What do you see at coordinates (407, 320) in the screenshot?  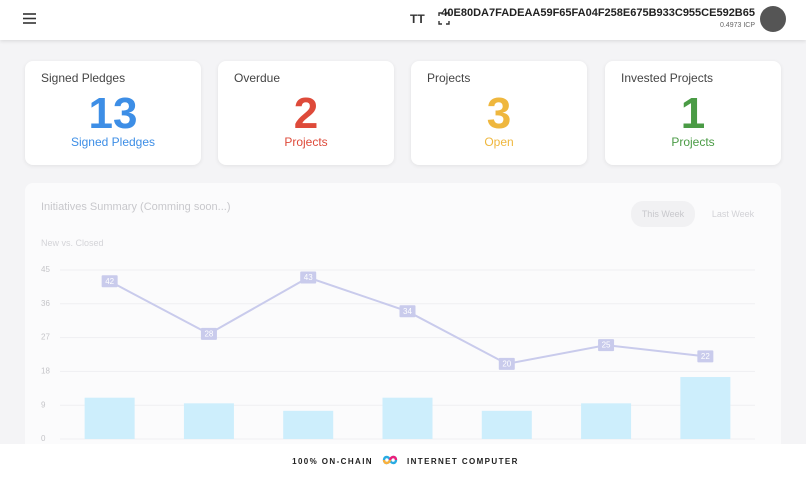 I see `line` at bounding box center [407, 320].